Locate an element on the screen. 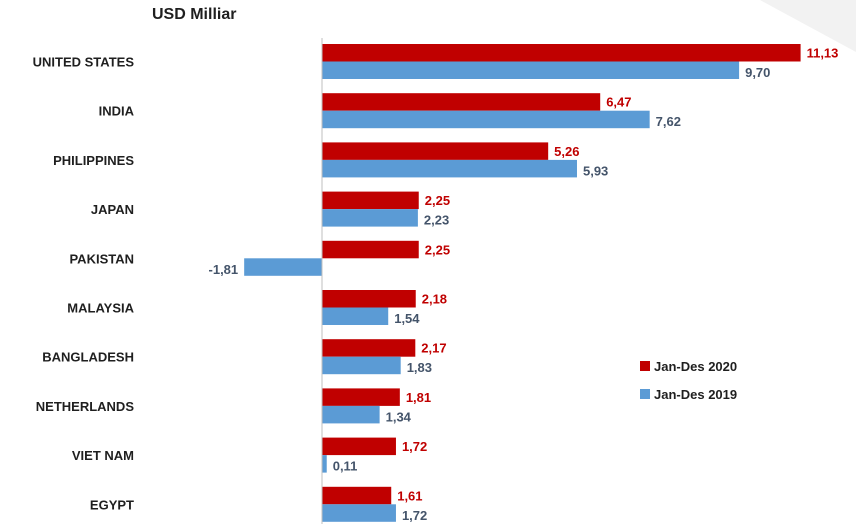 This screenshot has width=856, height=524. bar-2019-philippines is located at coordinates (449, 168).